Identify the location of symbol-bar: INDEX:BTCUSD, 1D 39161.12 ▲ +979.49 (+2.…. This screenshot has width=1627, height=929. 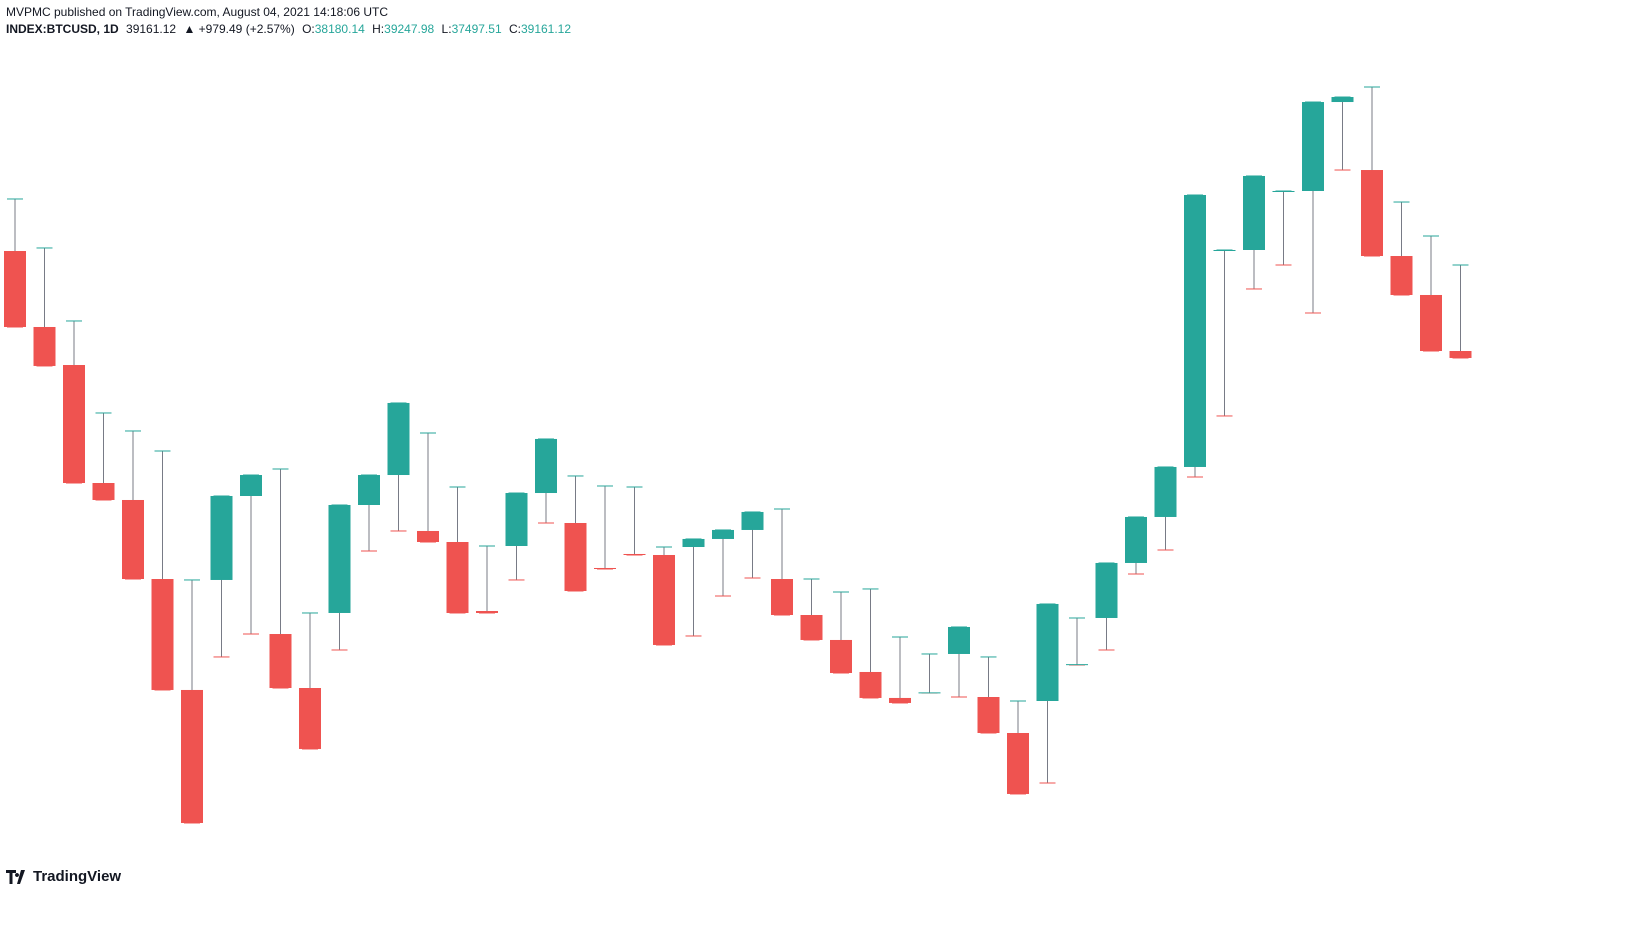
(290, 29).